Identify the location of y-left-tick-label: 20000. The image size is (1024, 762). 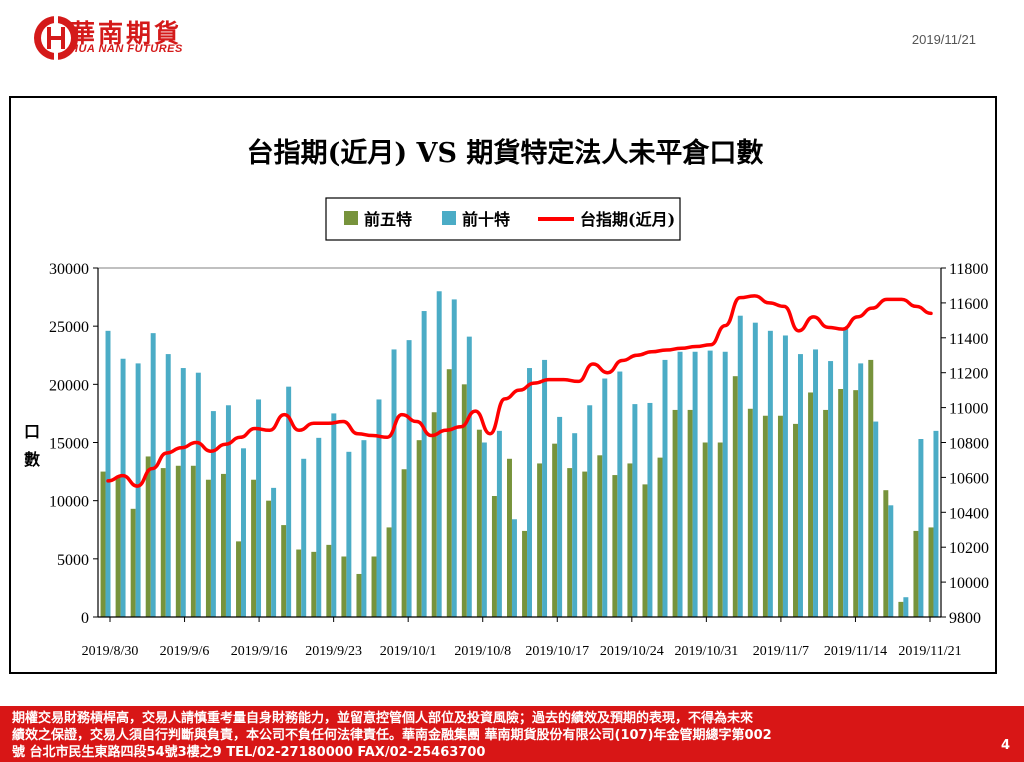
(69, 385).